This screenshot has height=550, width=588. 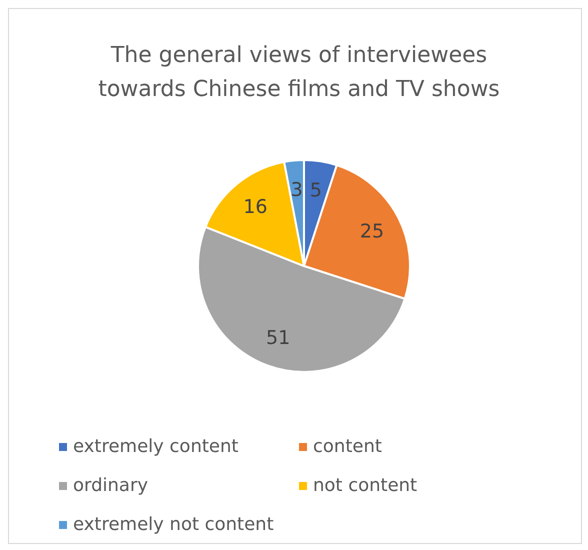 What do you see at coordinates (110, 485) in the screenshot?
I see `legend-label: ordinary` at bounding box center [110, 485].